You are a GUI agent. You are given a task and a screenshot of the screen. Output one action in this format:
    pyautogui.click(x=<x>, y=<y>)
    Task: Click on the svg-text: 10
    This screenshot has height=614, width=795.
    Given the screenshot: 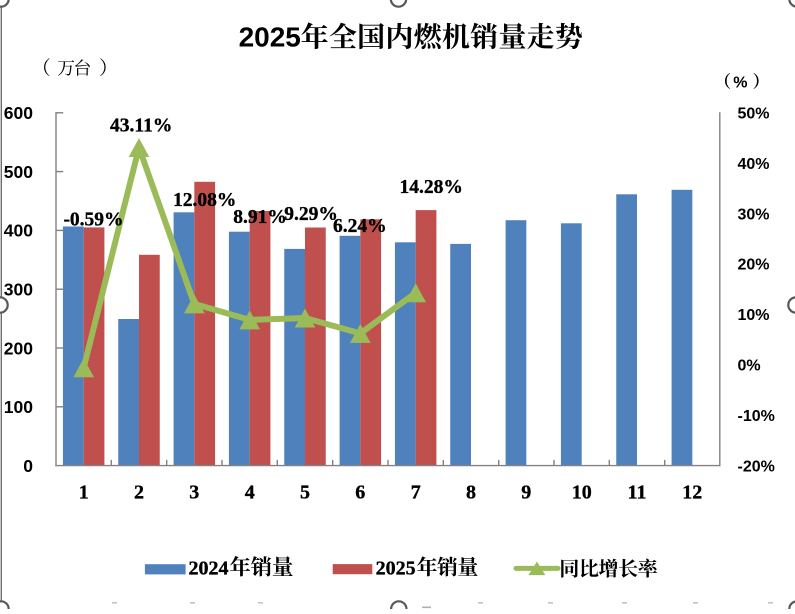 What is the action you would take?
    pyautogui.click(x=582, y=493)
    